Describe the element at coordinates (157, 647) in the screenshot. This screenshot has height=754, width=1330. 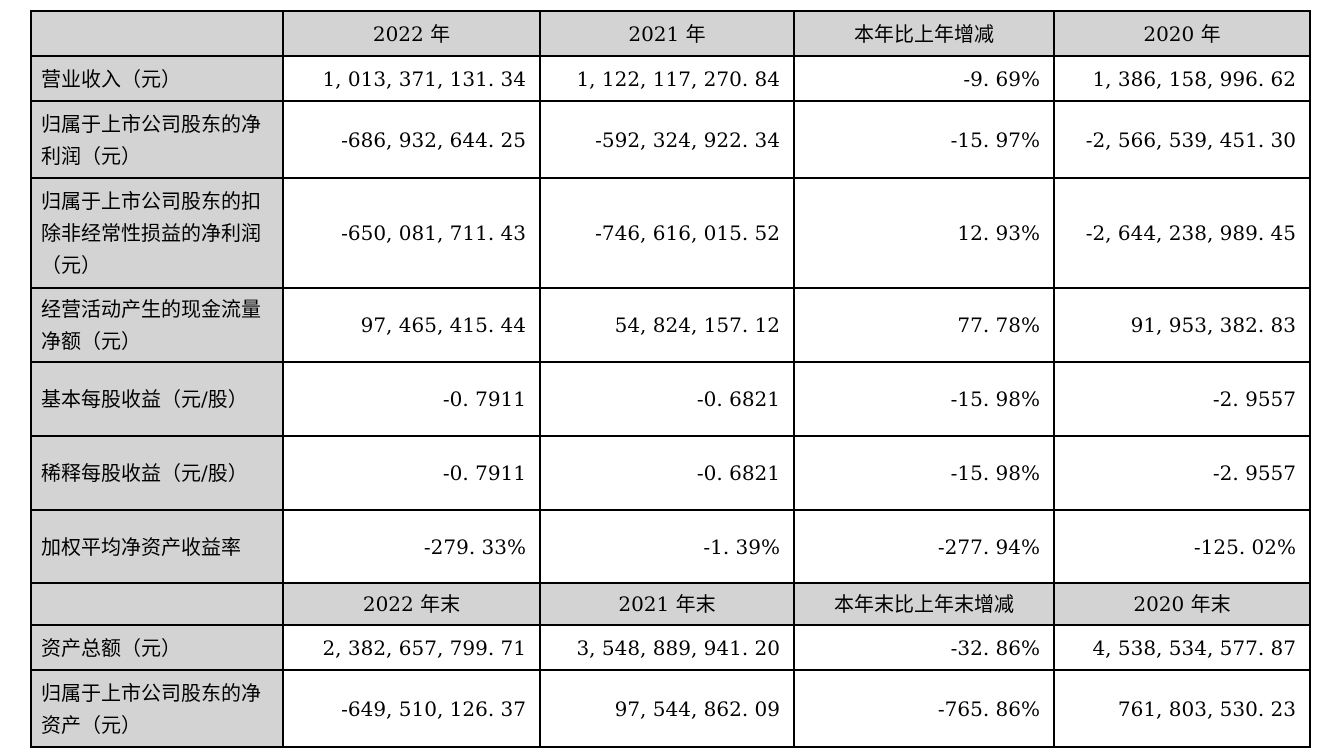
I see `row-label-cell: 资产总额（元）` at that location.